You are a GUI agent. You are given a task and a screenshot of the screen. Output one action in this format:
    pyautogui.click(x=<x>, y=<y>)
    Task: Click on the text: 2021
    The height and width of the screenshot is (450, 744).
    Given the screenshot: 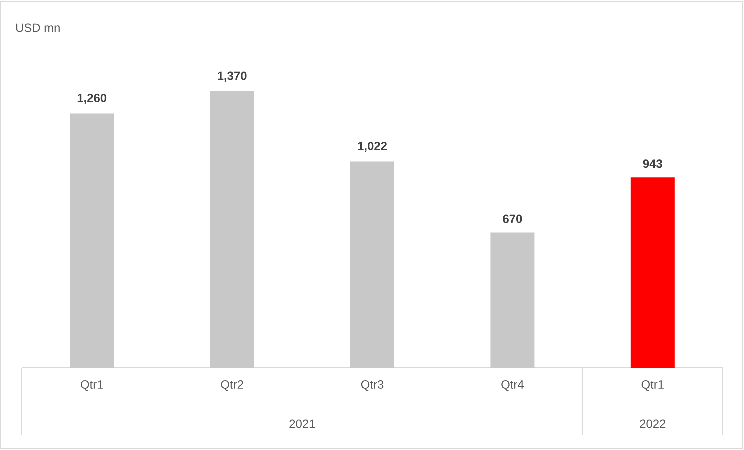 What is the action you would take?
    pyautogui.click(x=303, y=424)
    